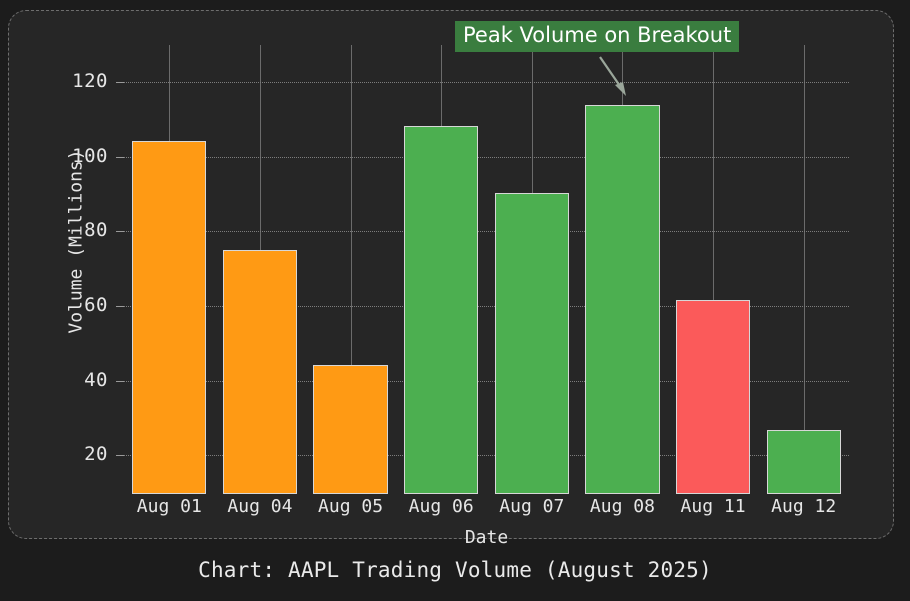 The height and width of the screenshot is (601, 910). I want to click on x-axis-label: Date, so click(486, 537).